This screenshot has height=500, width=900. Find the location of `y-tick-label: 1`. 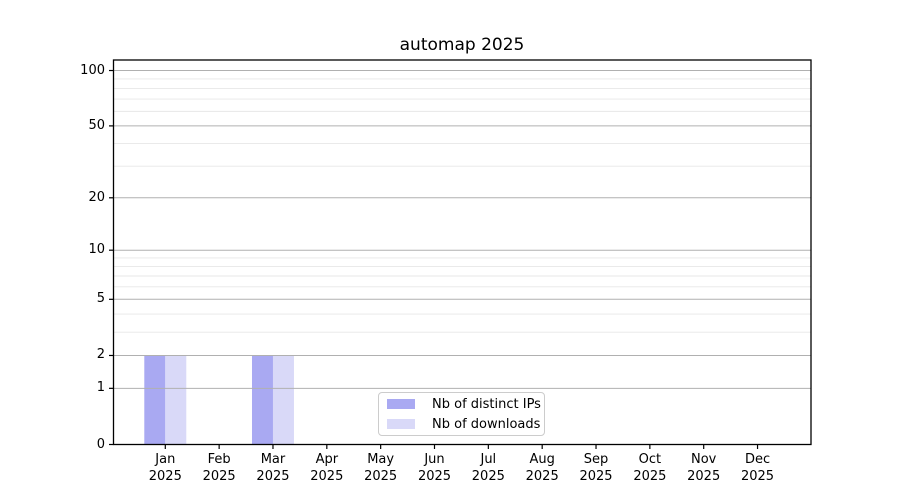

y-tick-label: 1 is located at coordinates (100, 388).